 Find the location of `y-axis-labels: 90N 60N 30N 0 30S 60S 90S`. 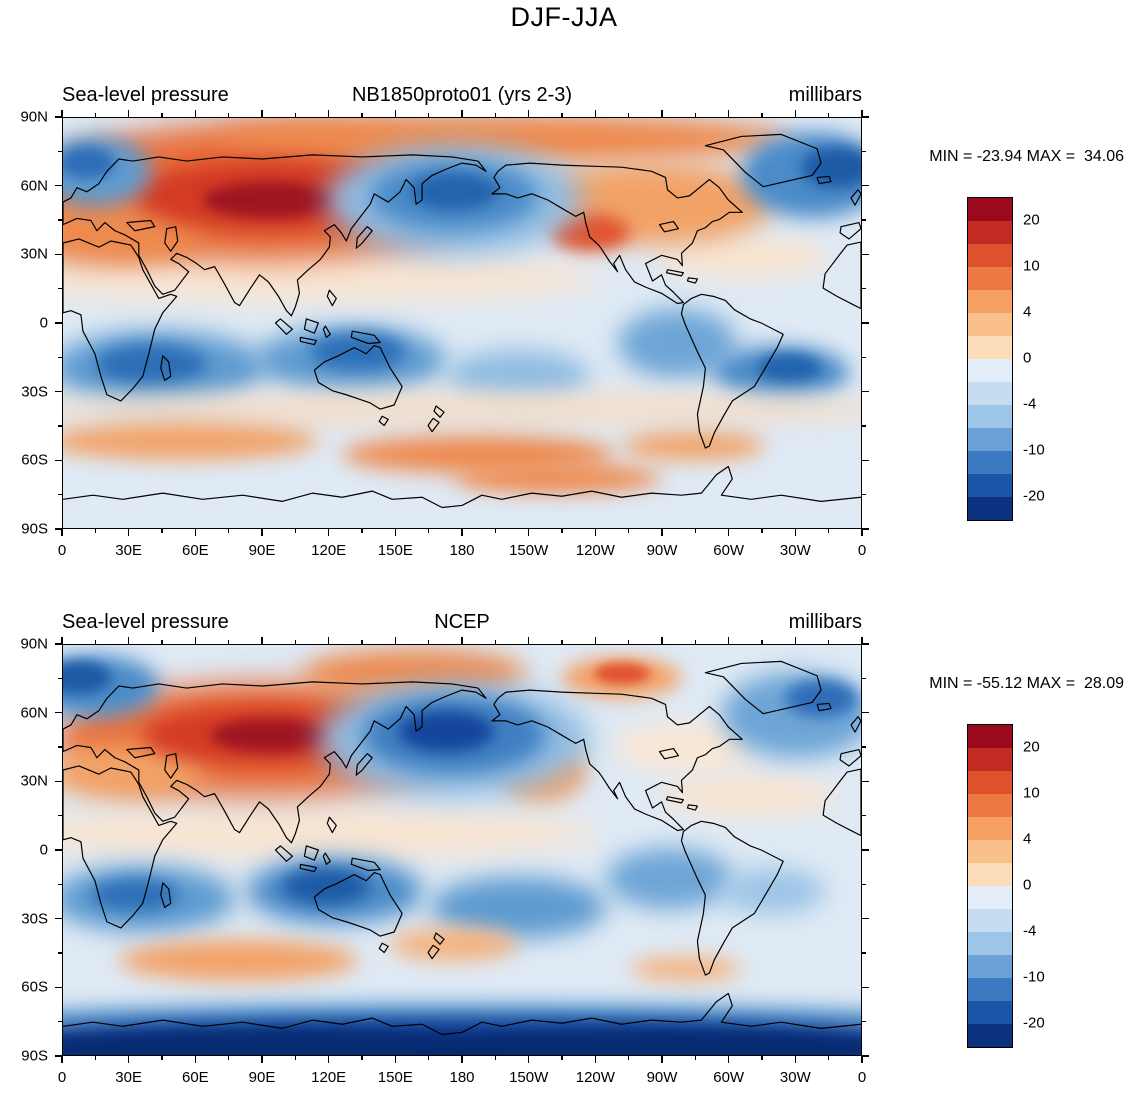

y-axis-labels: 90N 60N 30N 0 30S 60S 90S is located at coordinates (30, 323).